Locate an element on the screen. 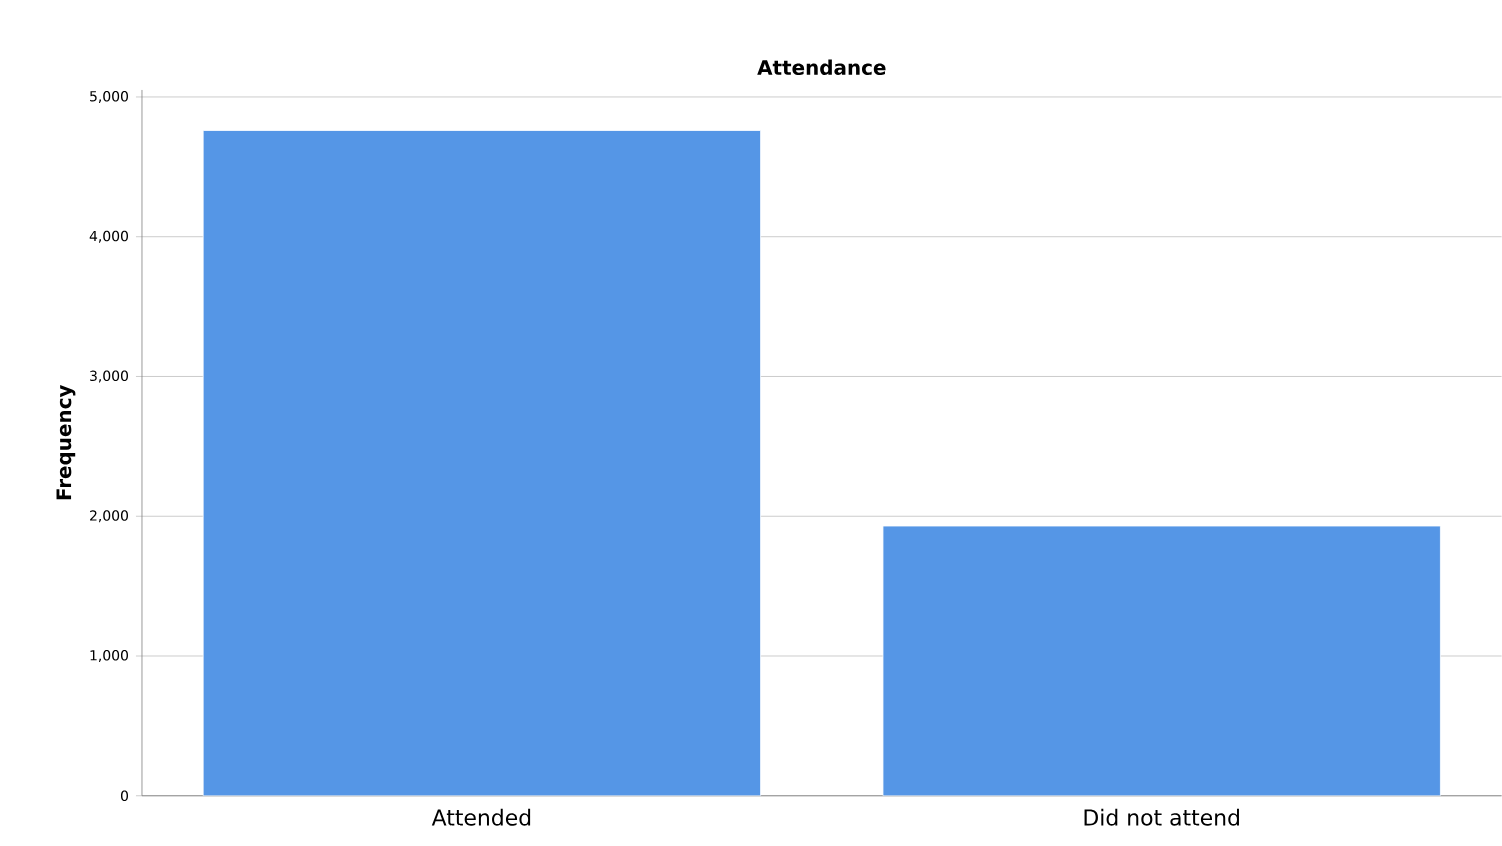  y-axis-title: Frequency is located at coordinates (66, 442).